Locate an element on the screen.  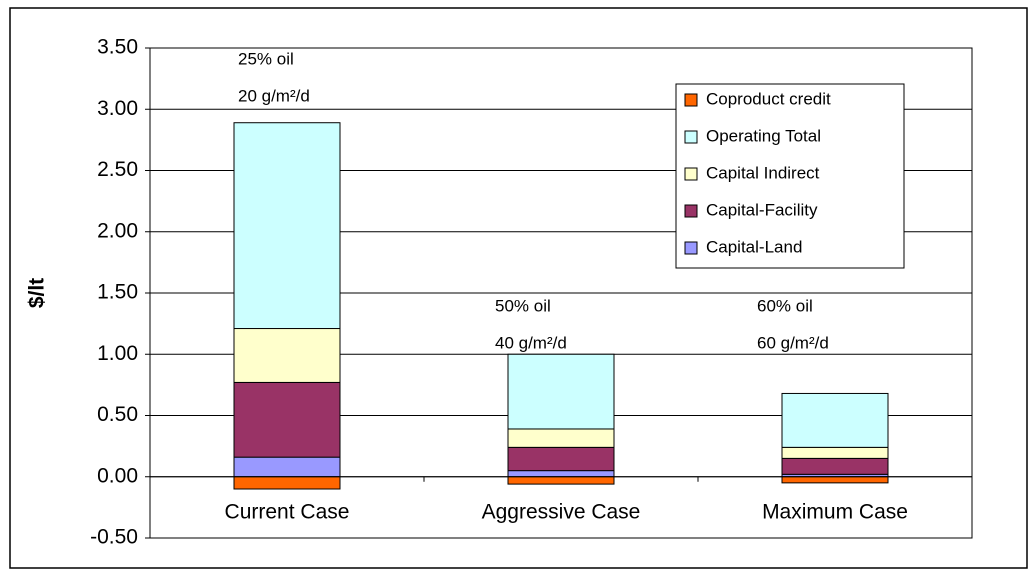
annotation: 40 g/m²/d is located at coordinates (531, 342).